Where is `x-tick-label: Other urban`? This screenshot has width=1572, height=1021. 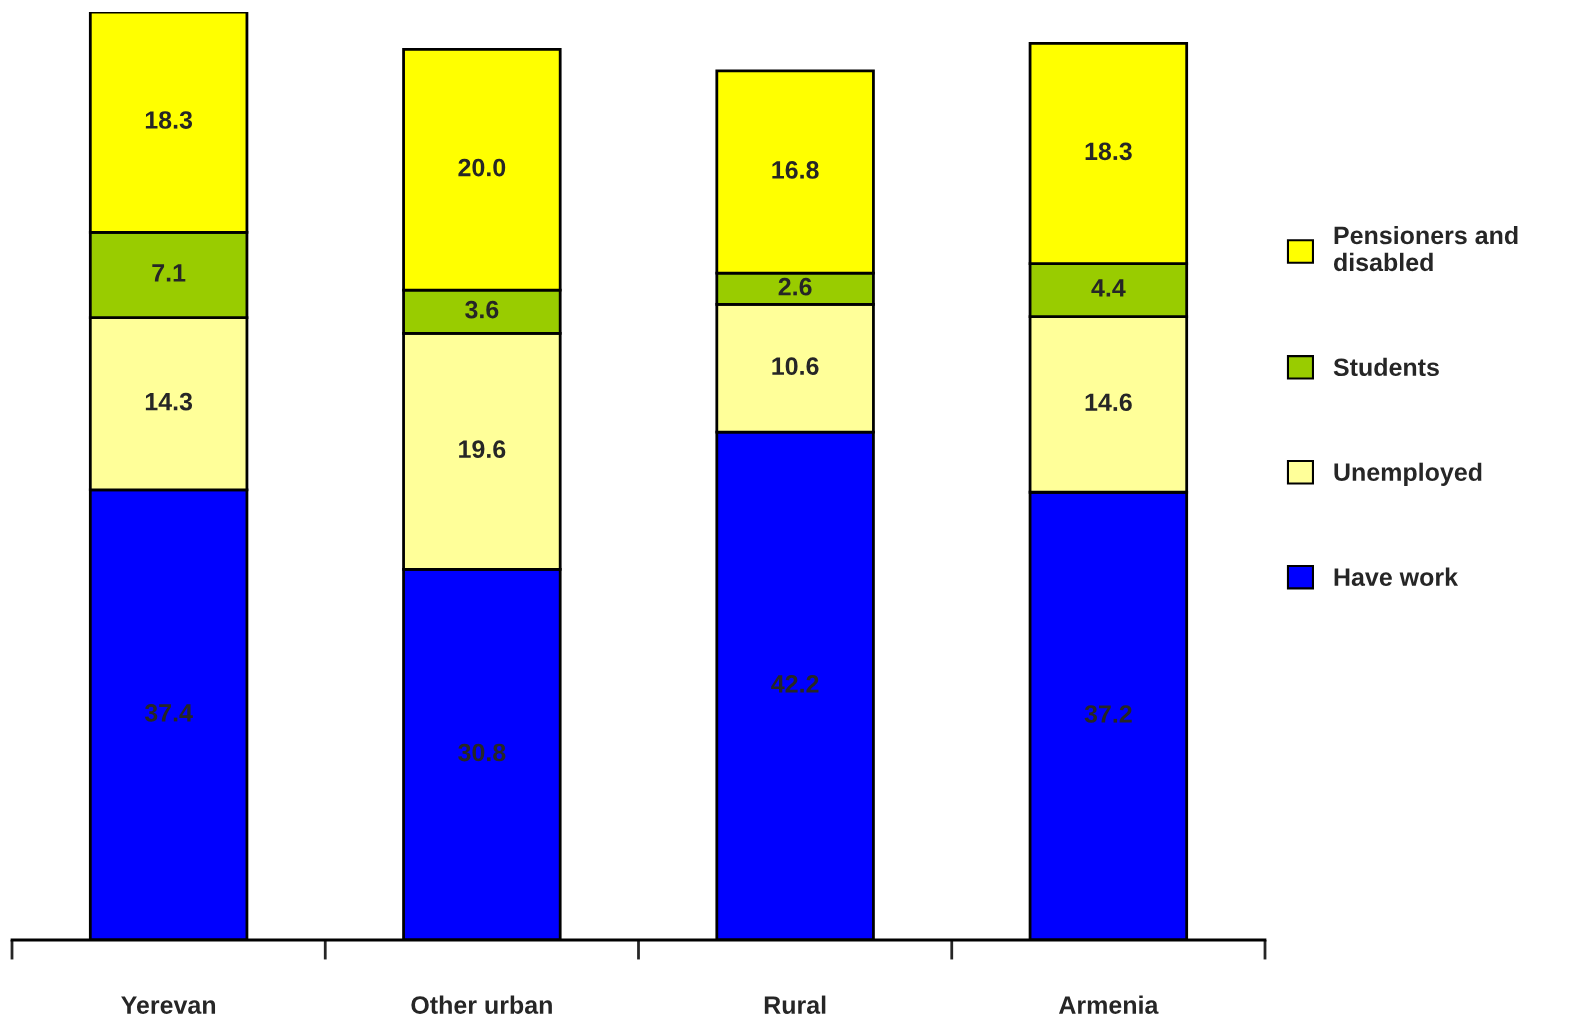 x-tick-label: Other urban is located at coordinates (481, 1004).